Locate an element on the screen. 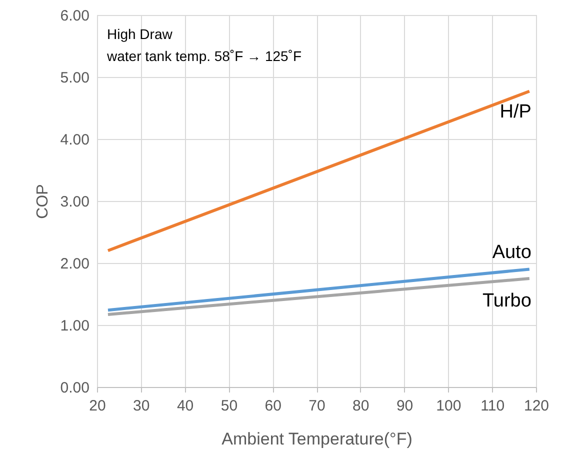  y-tick-label: 6.00 is located at coordinates (75, 16).